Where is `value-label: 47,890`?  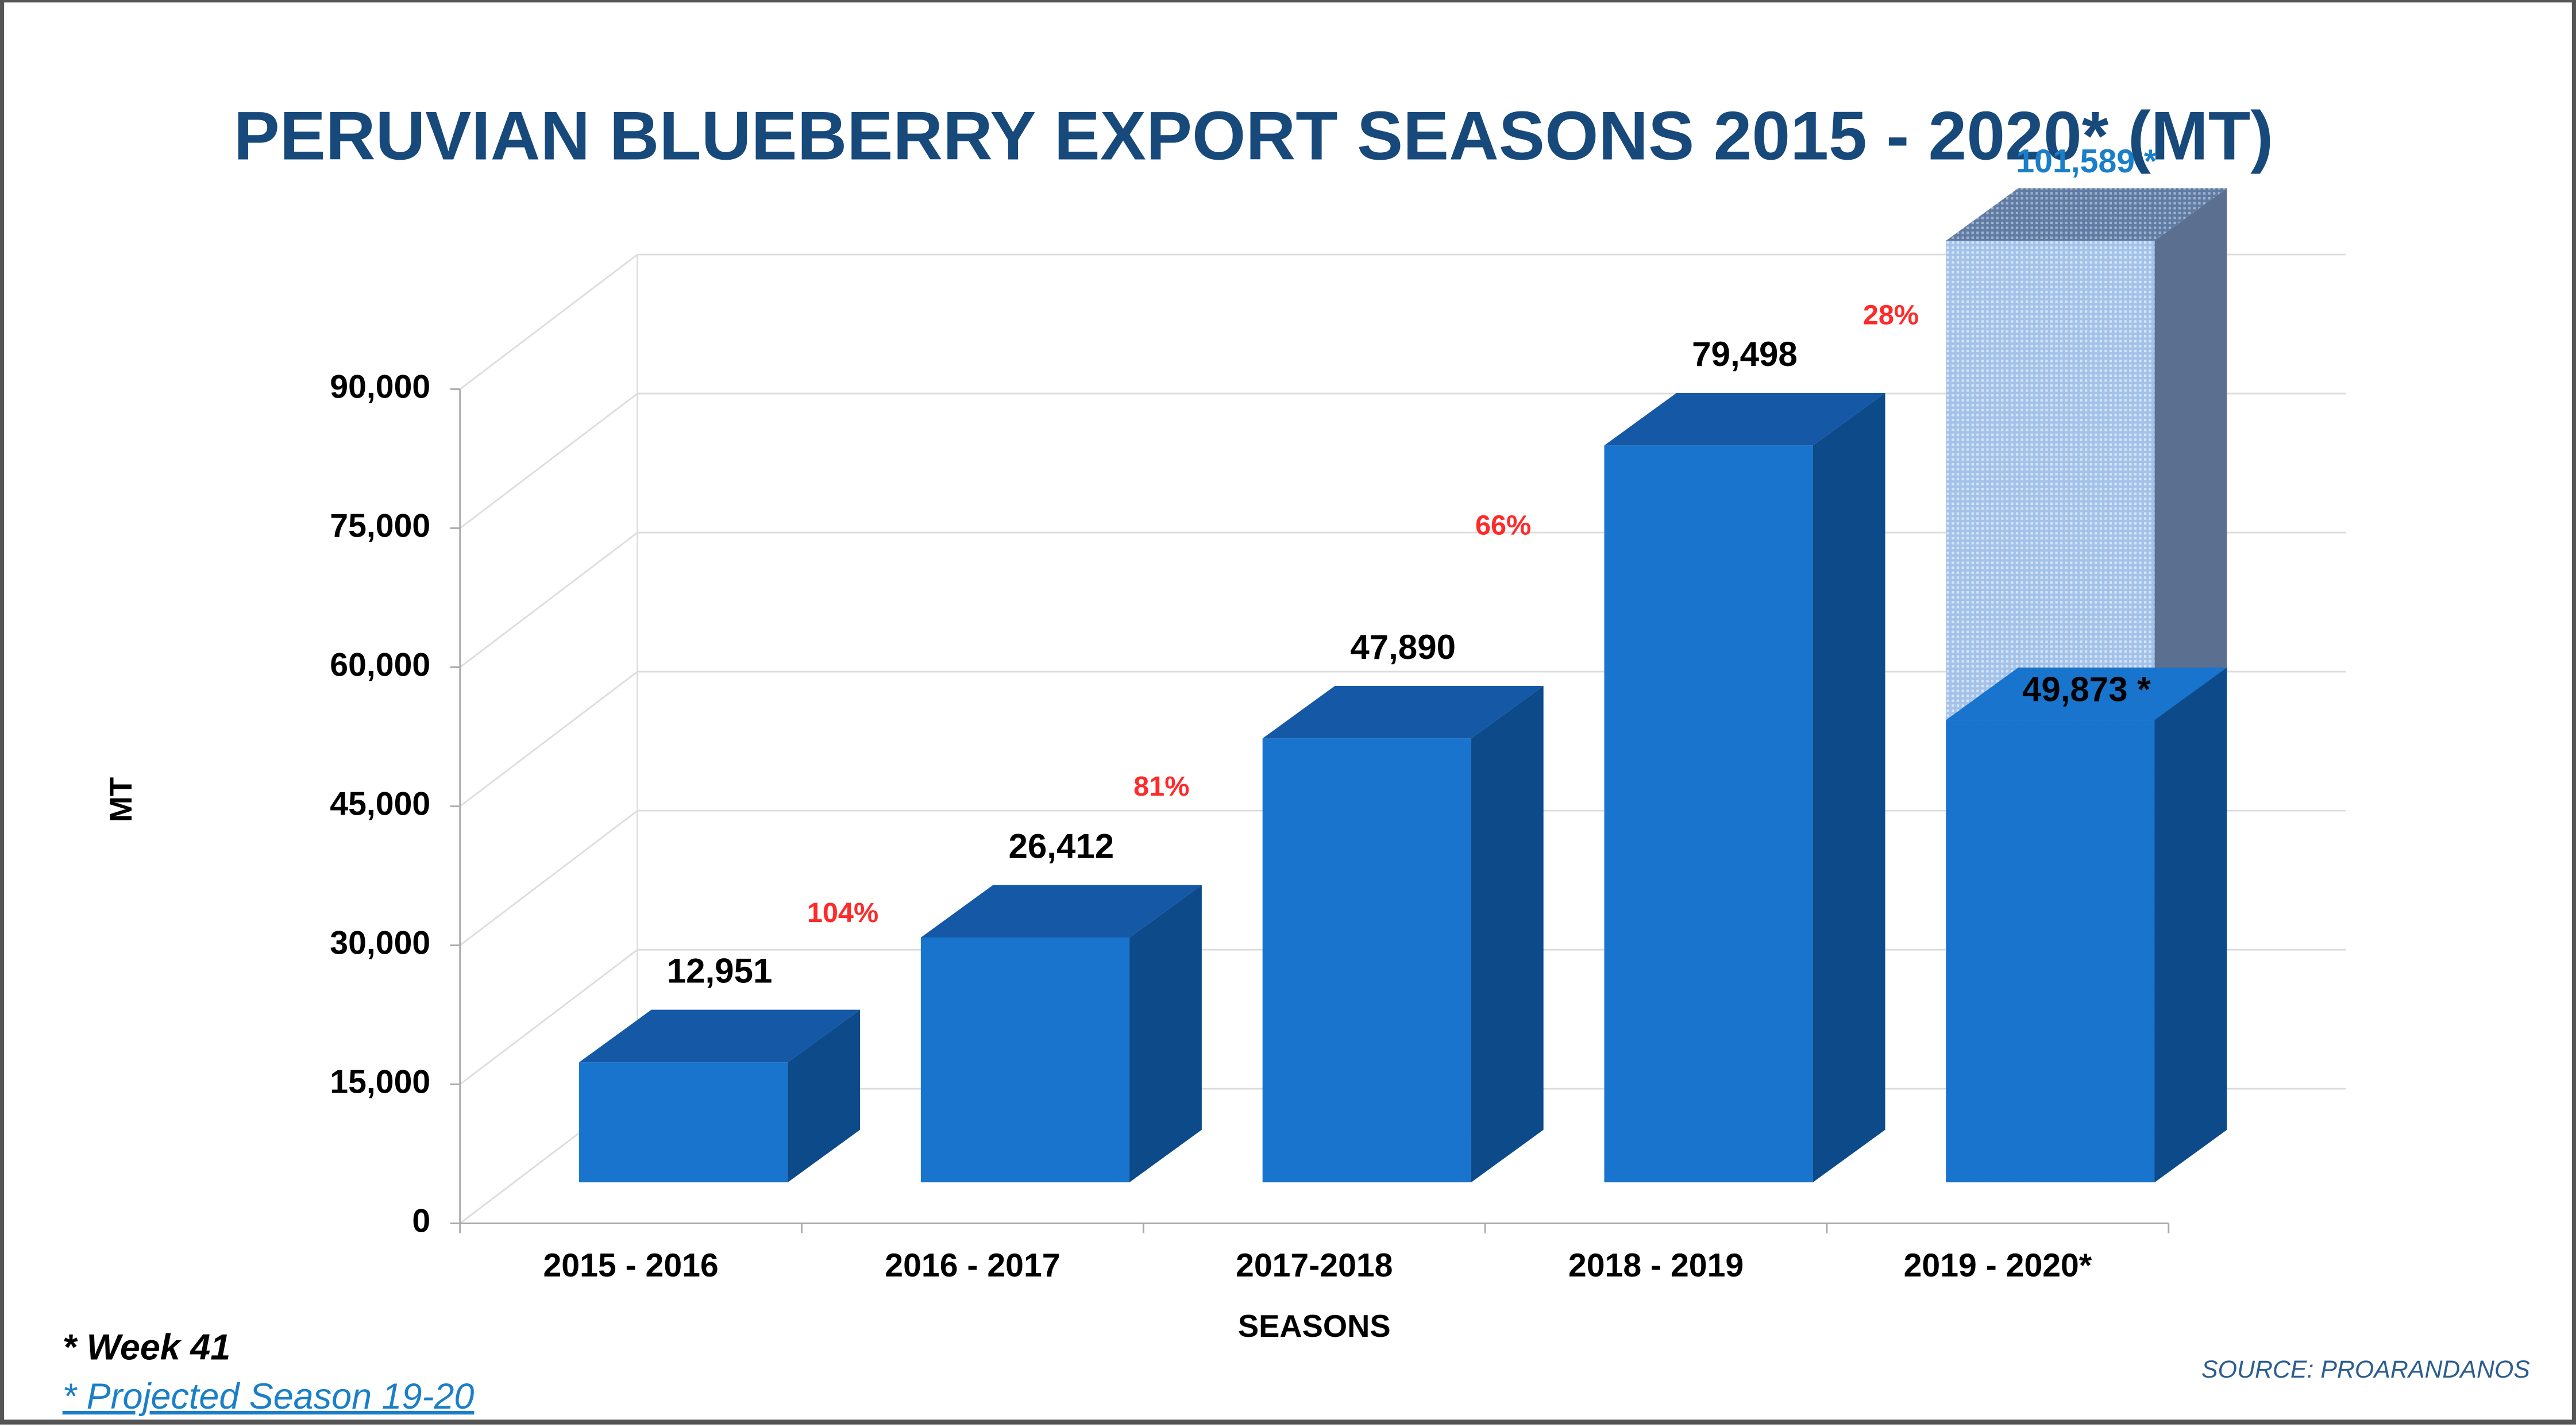
value-label: 47,890 is located at coordinates (1403, 647).